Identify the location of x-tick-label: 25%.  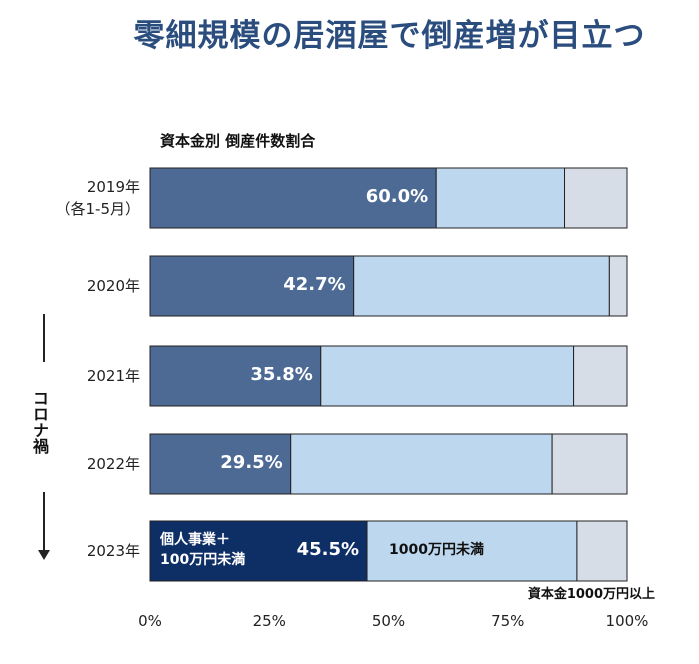
(269, 621).